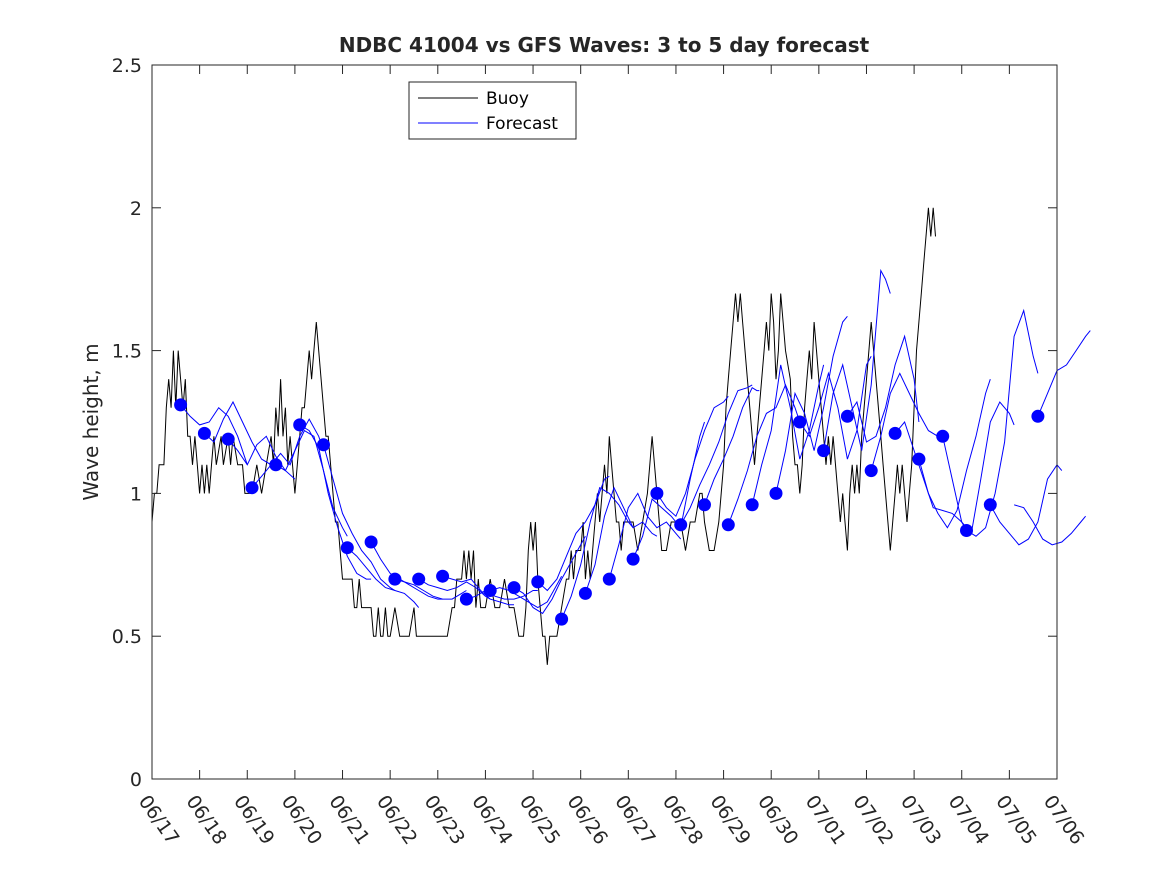 The image size is (1167, 875). I want to click on legend: Buoy Forecast, so click(492, 110).